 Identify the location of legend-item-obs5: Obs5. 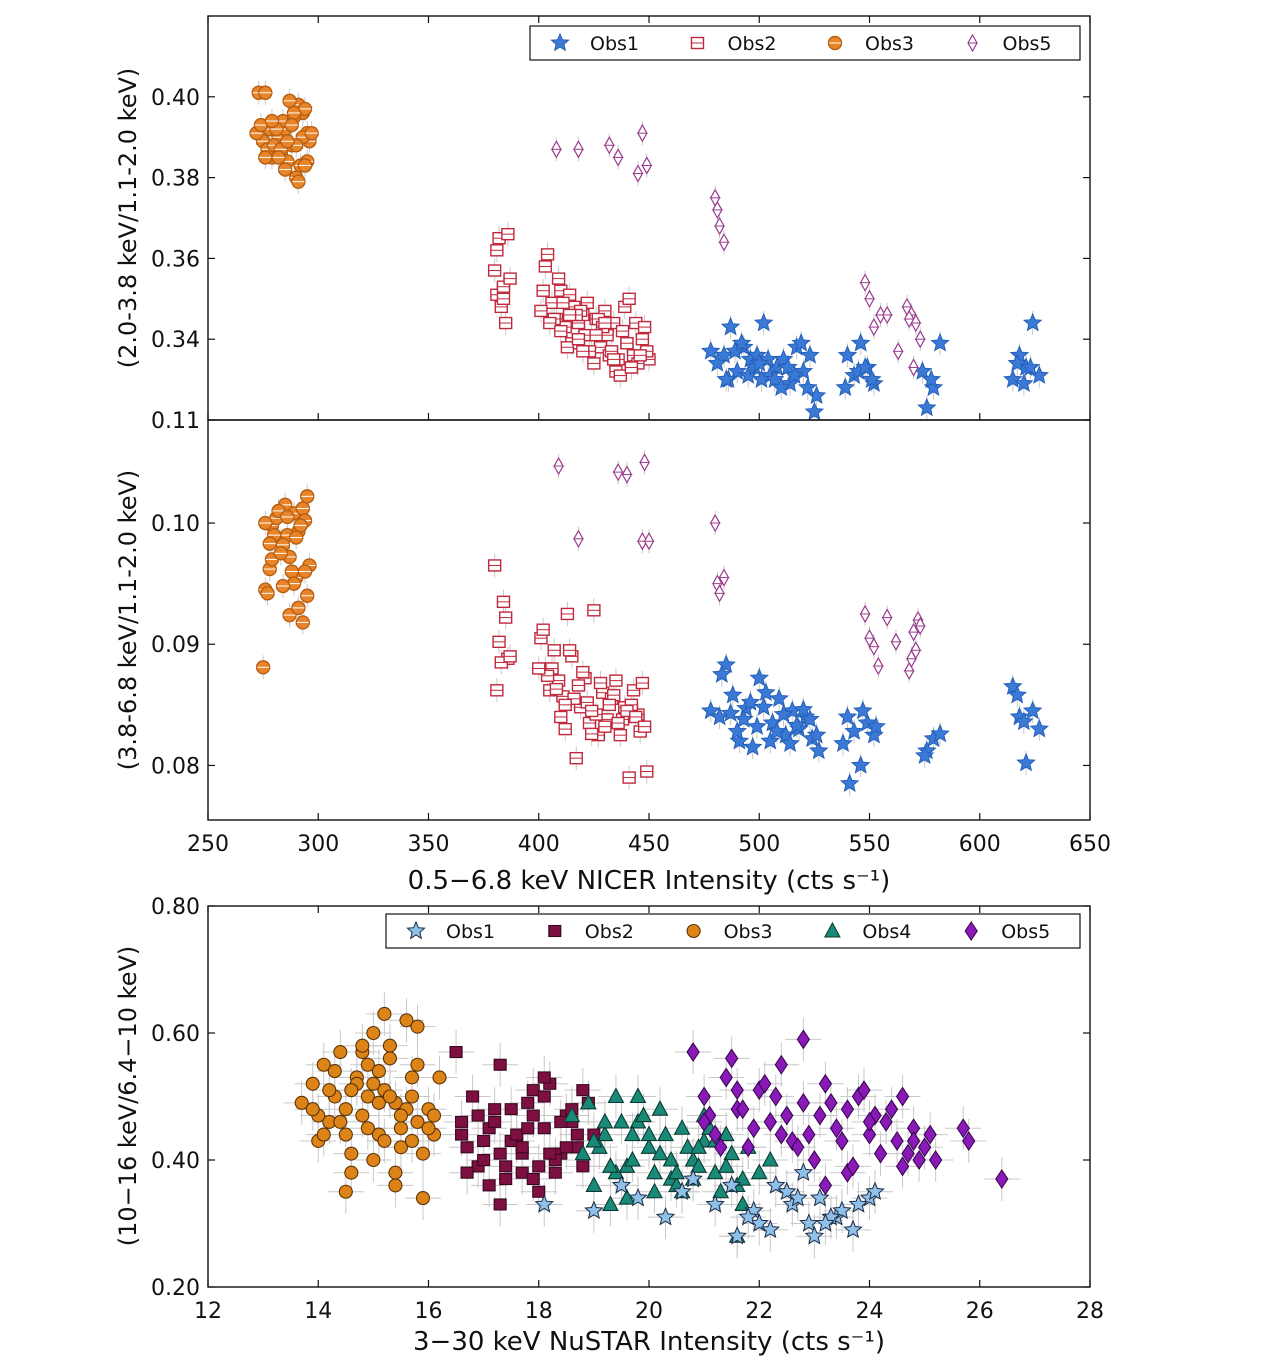
(1009, 44).